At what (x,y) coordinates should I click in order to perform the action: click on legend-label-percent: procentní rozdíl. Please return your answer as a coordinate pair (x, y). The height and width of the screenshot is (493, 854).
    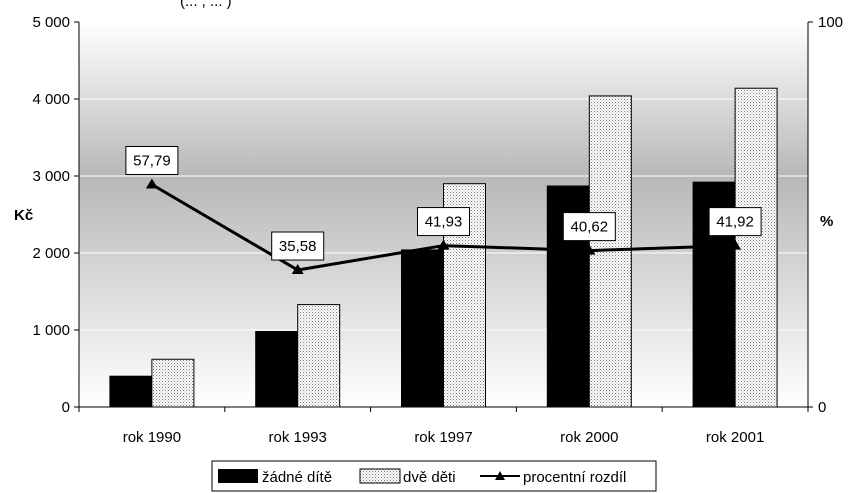
    Looking at the image, I should click on (574, 477).